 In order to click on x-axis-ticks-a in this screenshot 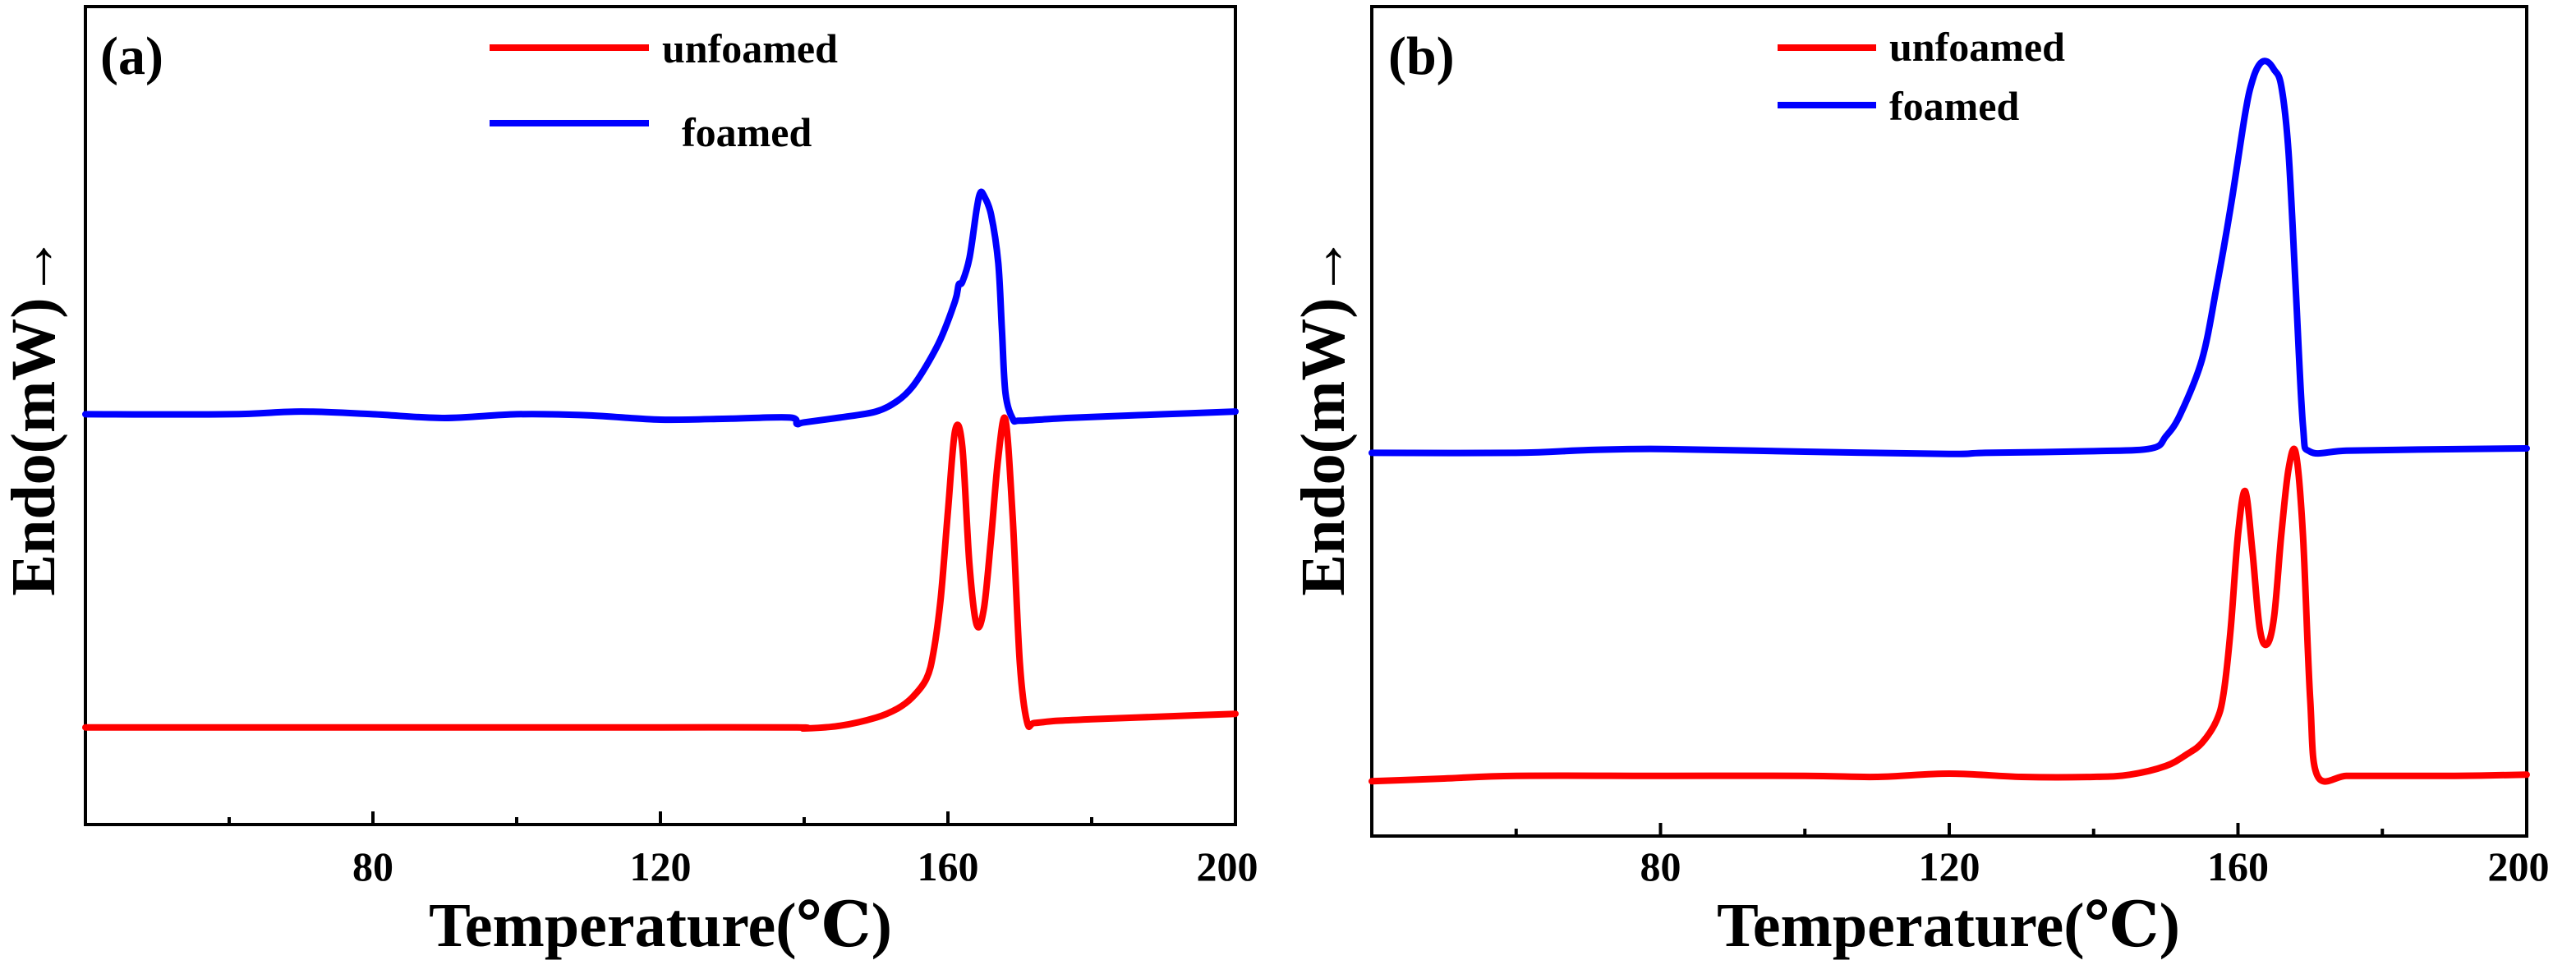, I will do `click(732, 818)`.